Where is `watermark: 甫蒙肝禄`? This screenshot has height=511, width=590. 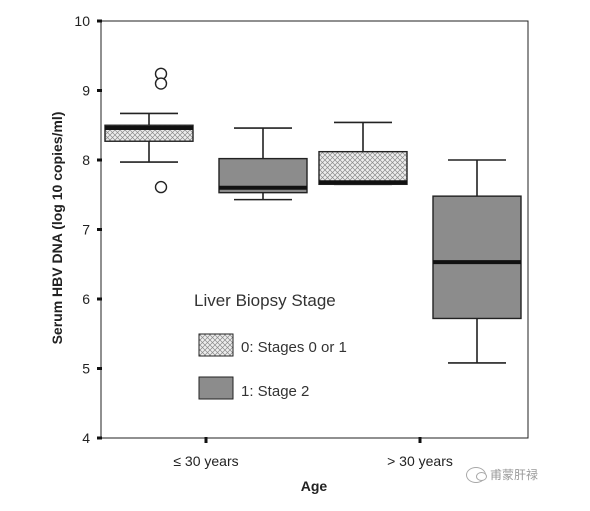
watermark: 甫蒙肝禄 is located at coordinates (501, 474).